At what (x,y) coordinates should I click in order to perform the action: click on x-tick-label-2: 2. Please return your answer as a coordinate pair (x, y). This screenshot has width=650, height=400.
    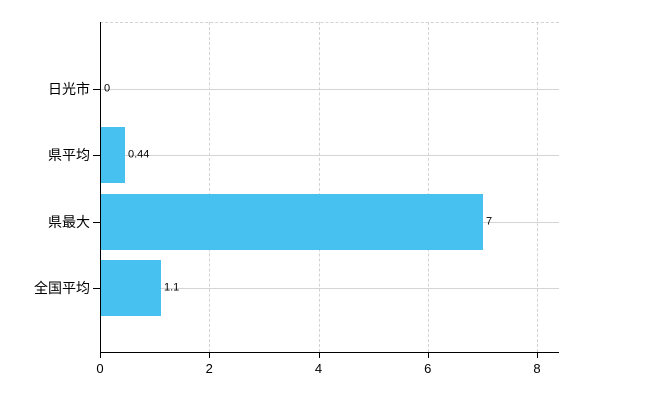
    Looking at the image, I should click on (209, 368).